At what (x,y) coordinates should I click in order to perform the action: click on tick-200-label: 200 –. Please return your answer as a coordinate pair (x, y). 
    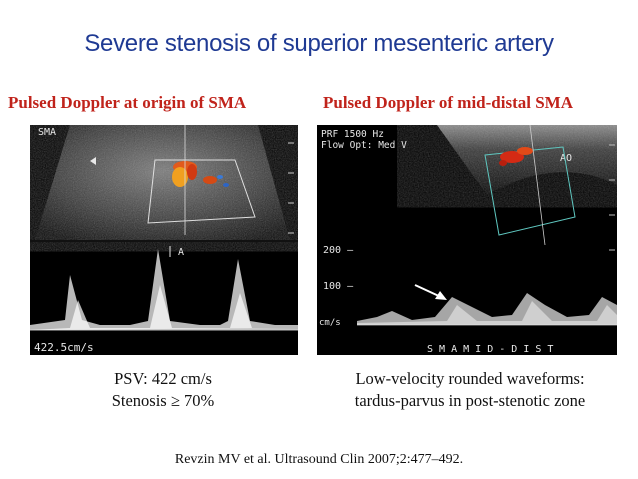
    Looking at the image, I should click on (338, 250).